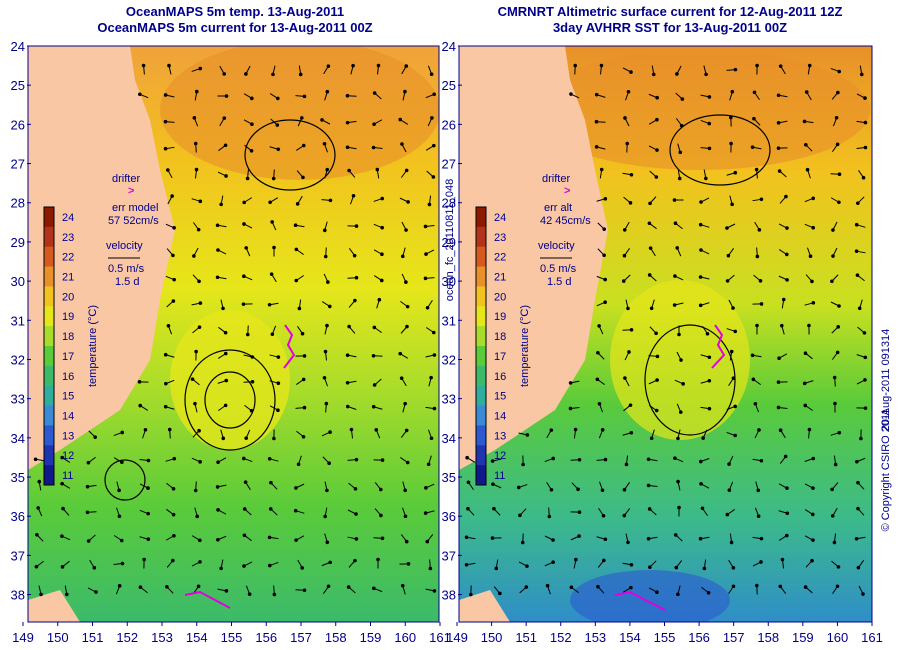  Describe the element at coordinates (650, 596) in the screenshot. I see `right-cold-region` at that location.